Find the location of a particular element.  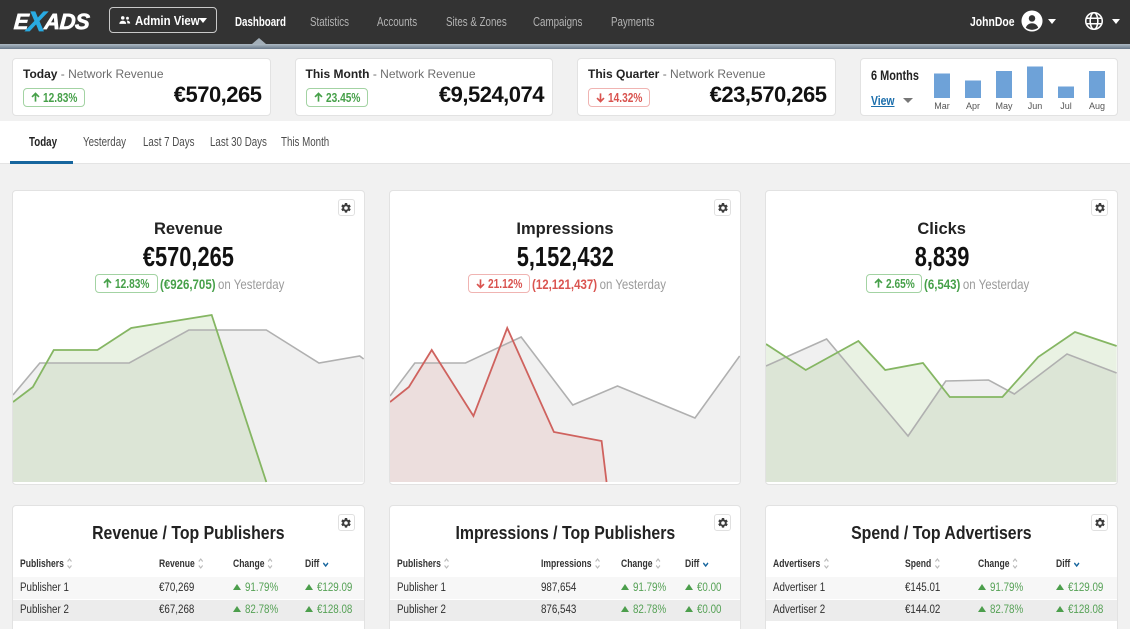

svg-text: Aug is located at coordinates (1097, 106).